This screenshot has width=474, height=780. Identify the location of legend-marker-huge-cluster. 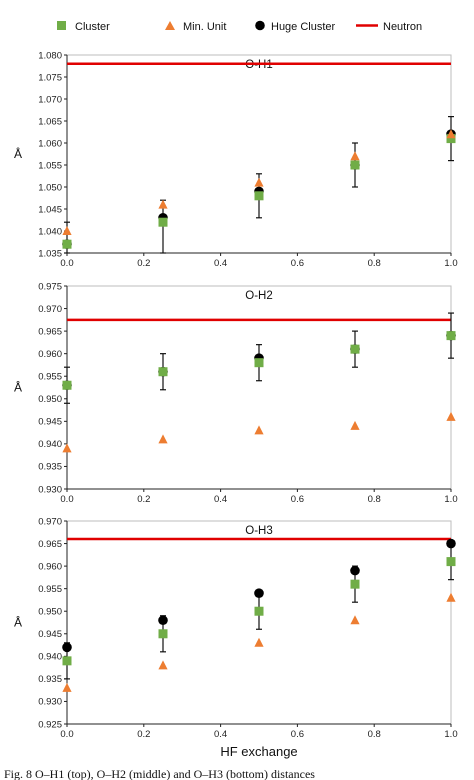
(260, 25).